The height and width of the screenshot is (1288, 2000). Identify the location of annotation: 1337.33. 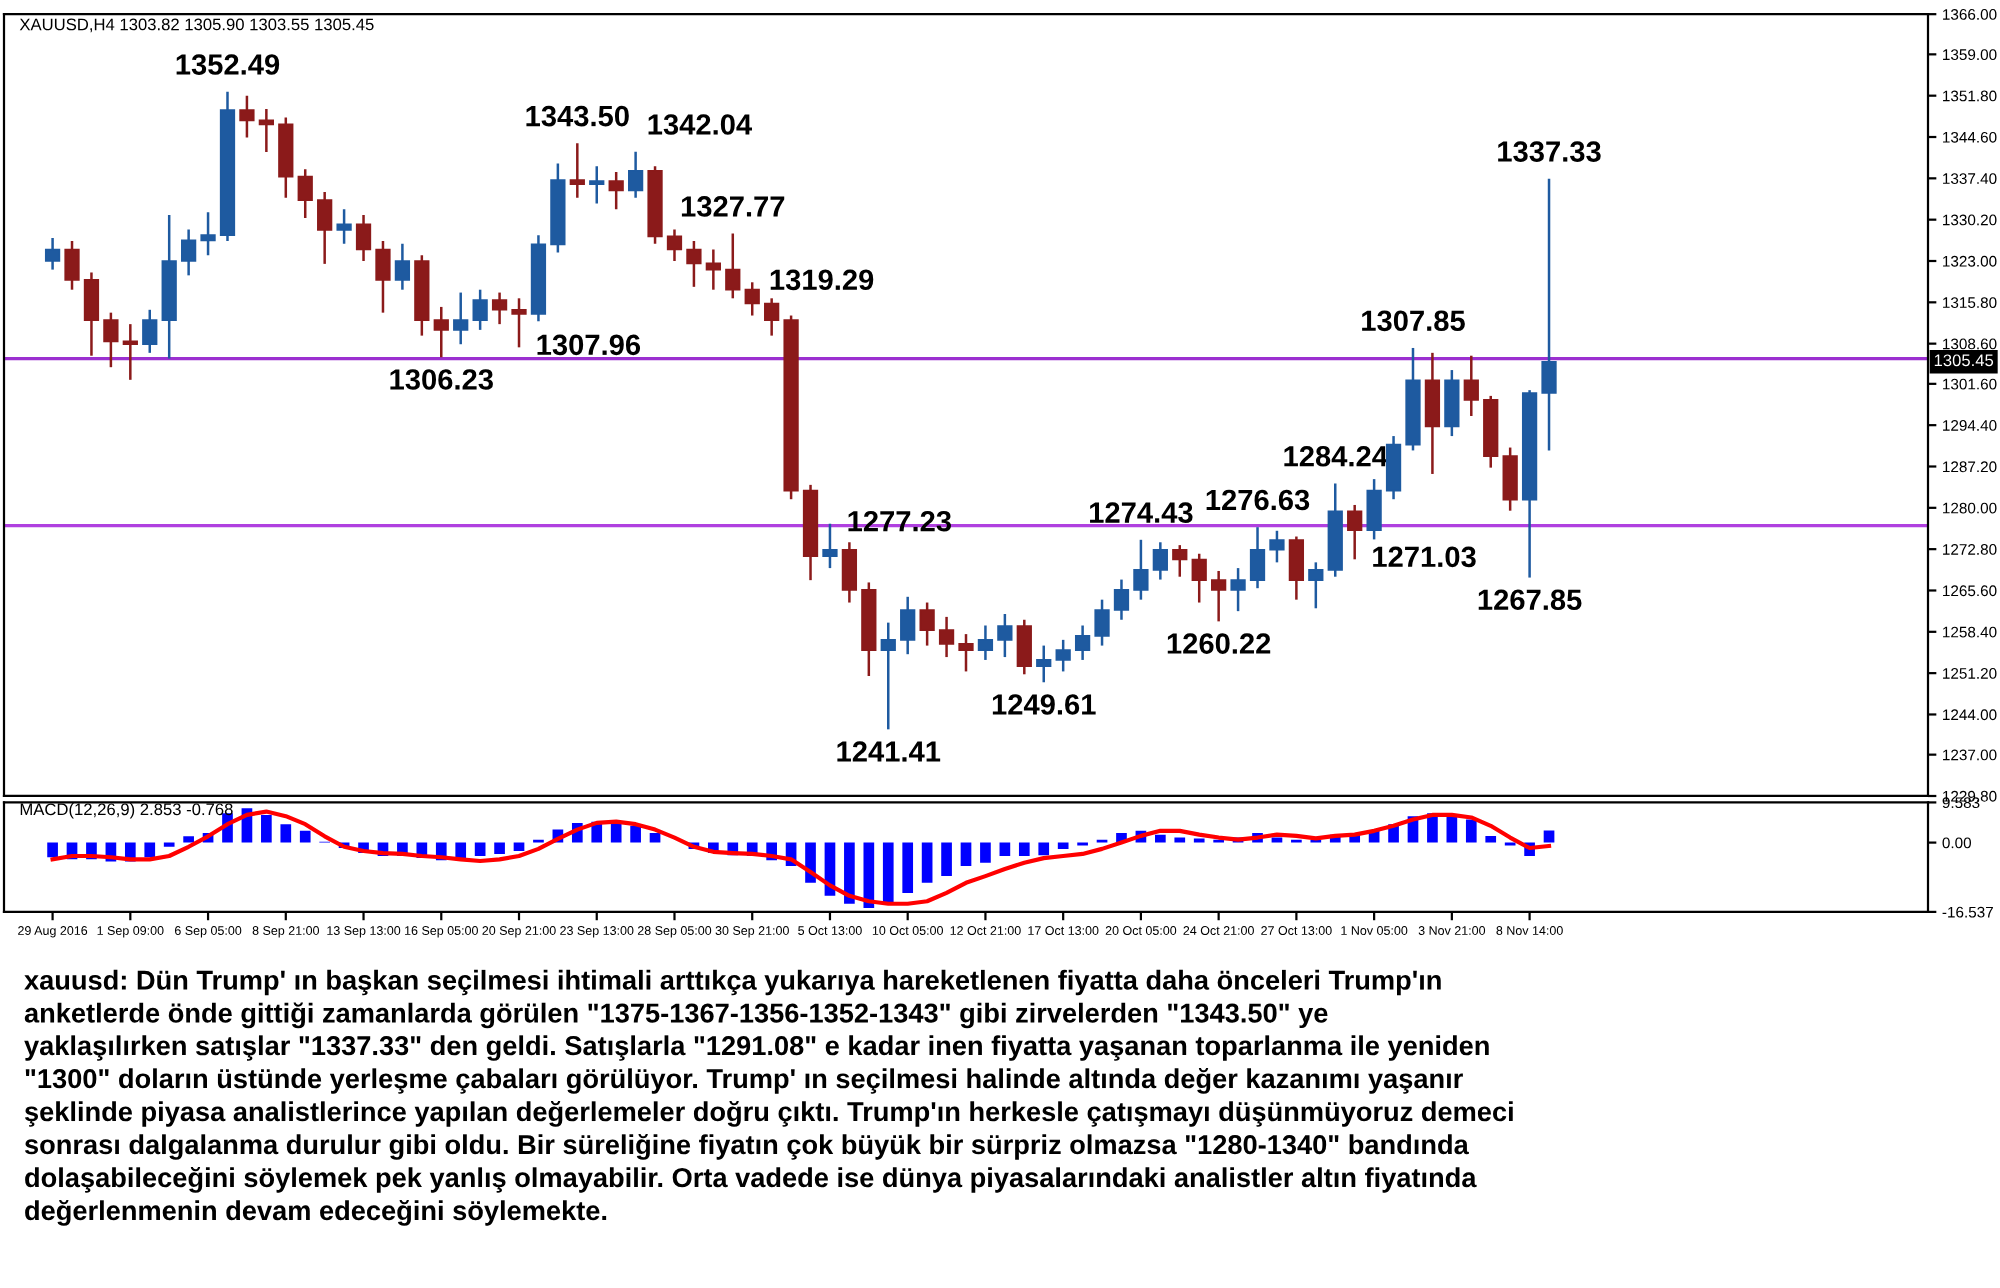
(1549, 151).